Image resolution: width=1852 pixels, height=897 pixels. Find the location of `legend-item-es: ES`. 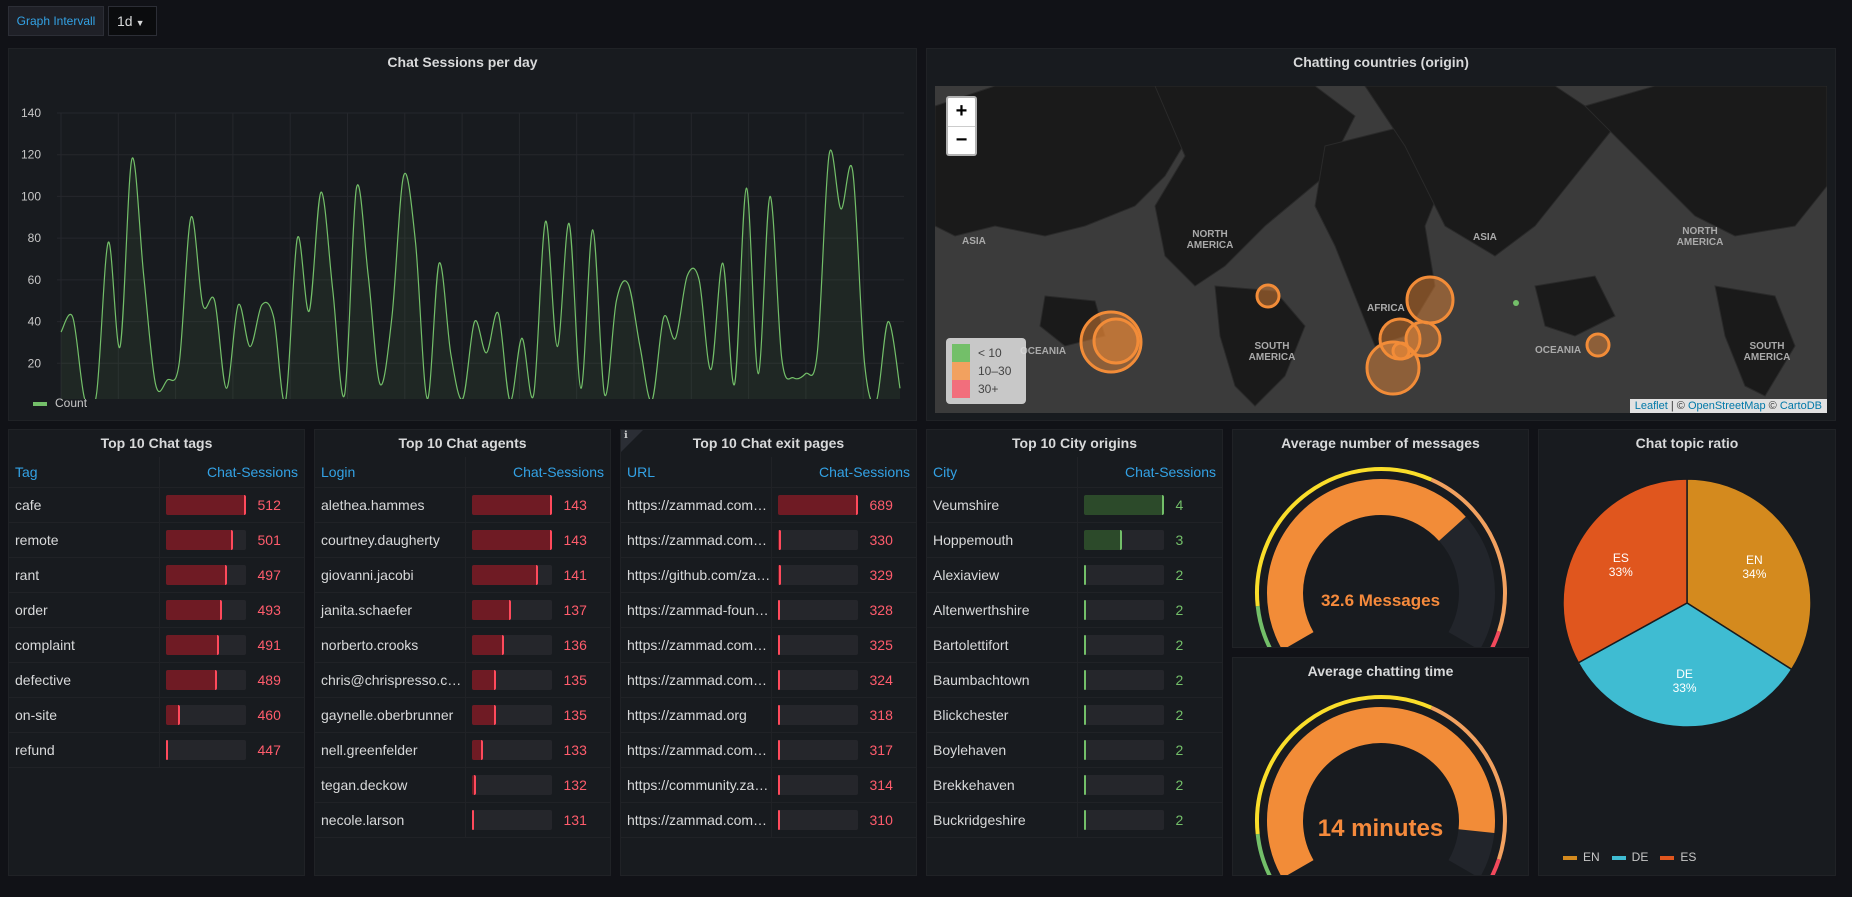

legend-item-es: ES is located at coordinates (1678, 857).